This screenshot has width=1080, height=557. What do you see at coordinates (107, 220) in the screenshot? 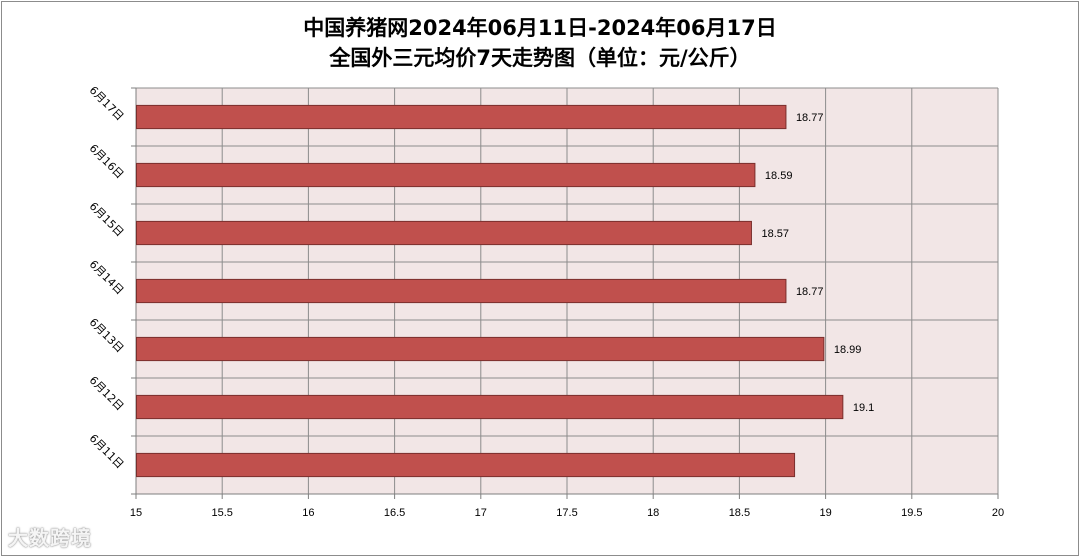
I see `category-label: 6月15日` at bounding box center [107, 220].